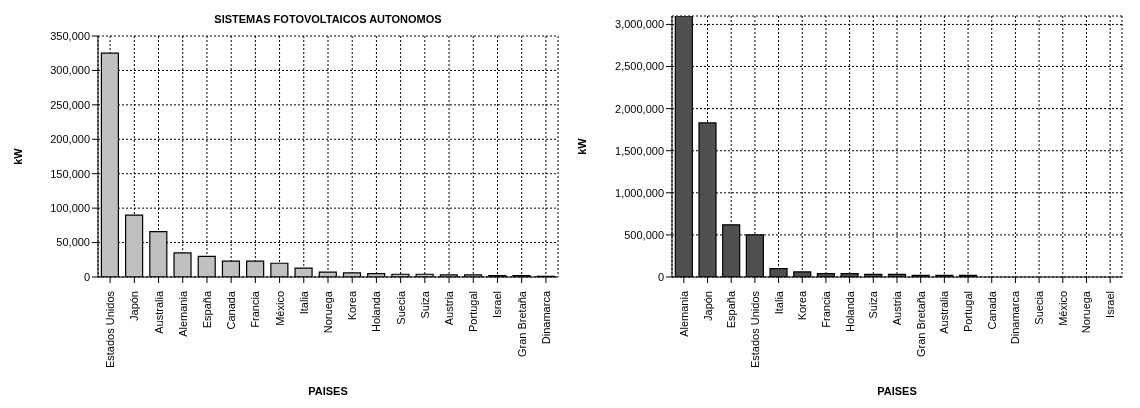 Image resolution: width=1140 pixels, height=408 pixels. I want to click on y-tick-label: 150,000, so click(70, 173).